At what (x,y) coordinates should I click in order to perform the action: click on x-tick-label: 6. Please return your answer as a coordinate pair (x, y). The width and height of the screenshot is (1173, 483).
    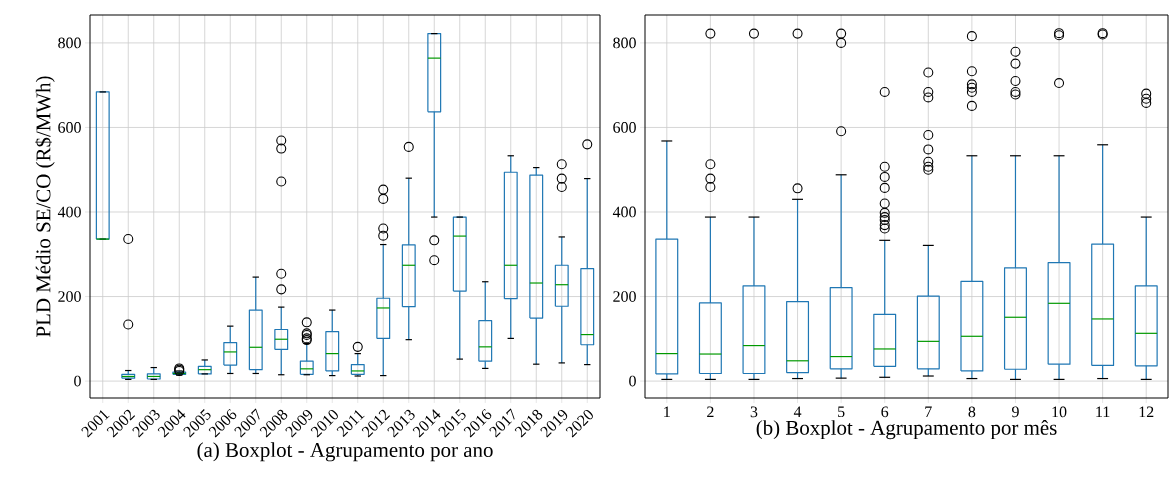
    Looking at the image, I should click on (885, 412).